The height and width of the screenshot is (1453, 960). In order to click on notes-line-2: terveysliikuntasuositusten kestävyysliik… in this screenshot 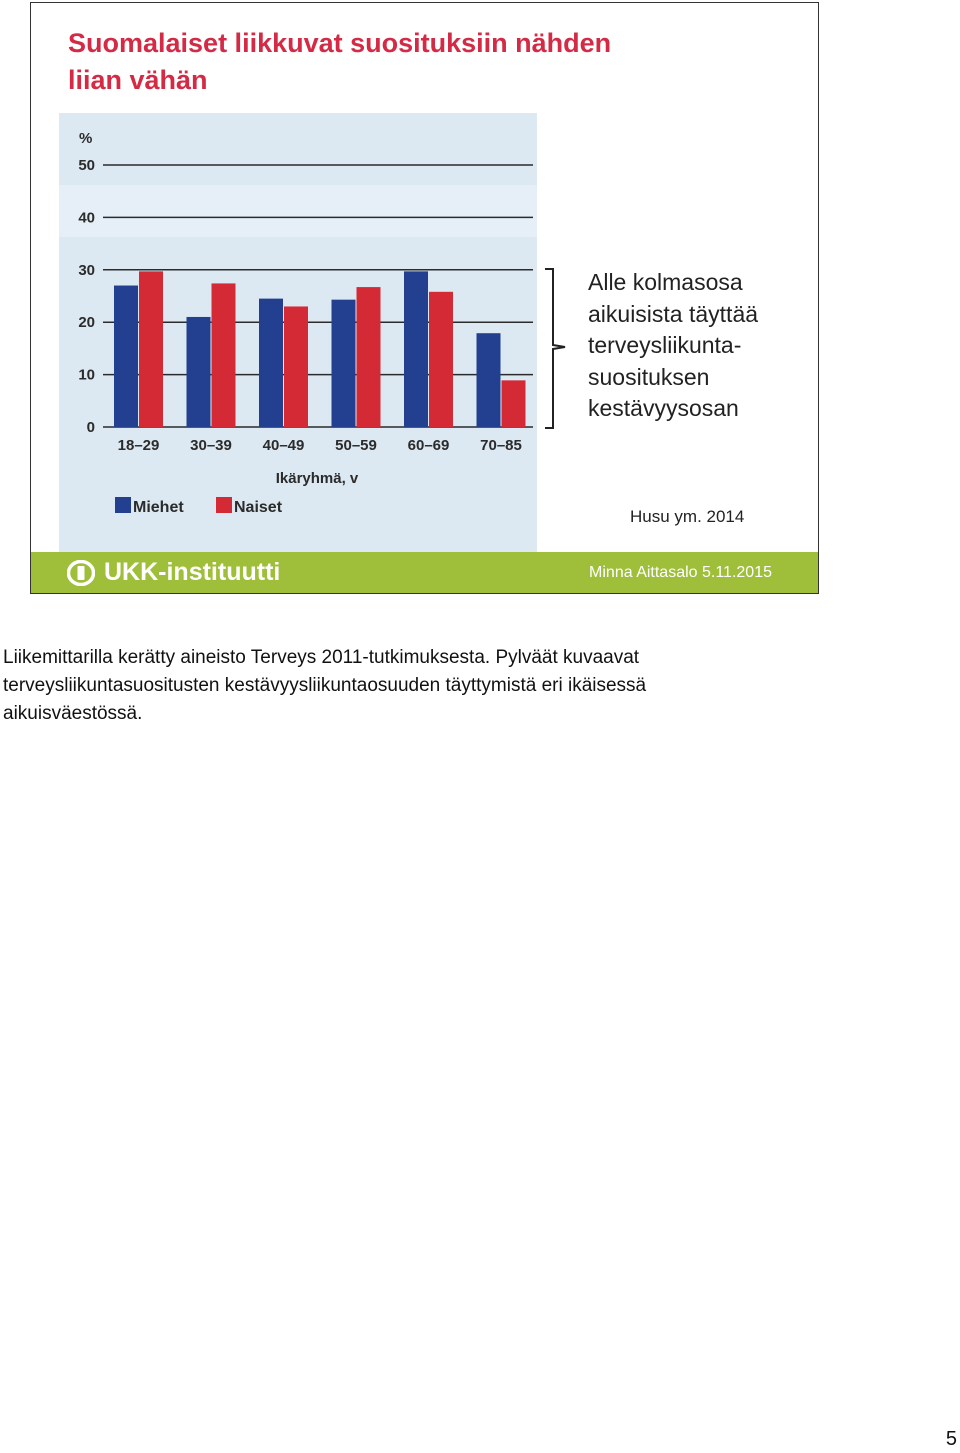, I will do `click(325, 685)`.